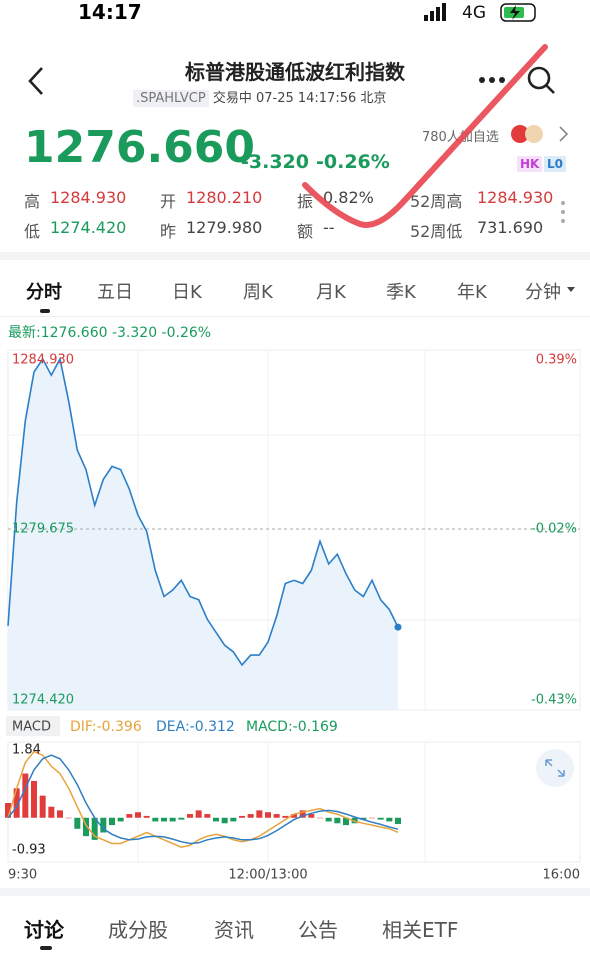 Image resolution: width=590 pixels, height=961 pixels. I want to click on tab: 分钟, so click(543, 292).